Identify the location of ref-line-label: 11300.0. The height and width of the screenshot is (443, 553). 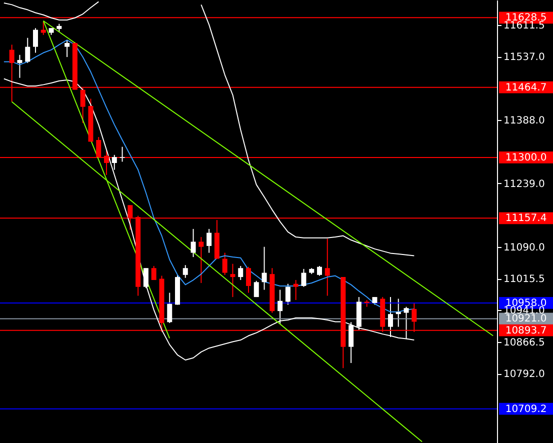
(526, 158).